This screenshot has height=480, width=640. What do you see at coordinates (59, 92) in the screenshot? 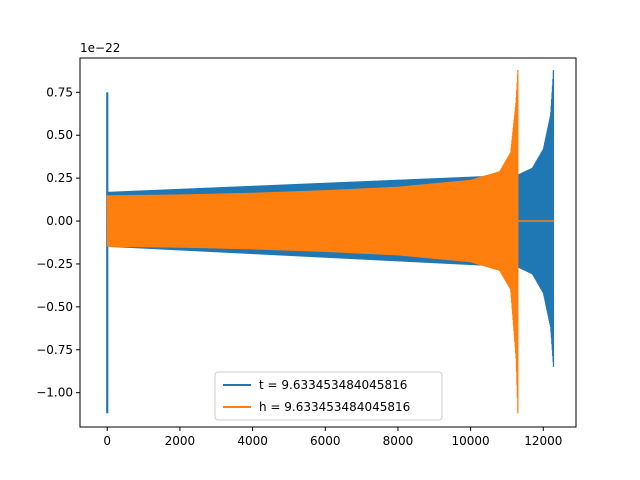
I see `y-tick-label: 0.75` at bounding box center [59, 92].